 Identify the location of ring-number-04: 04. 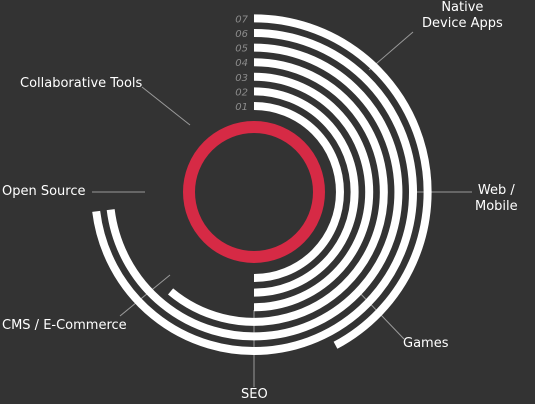
(241, 63).